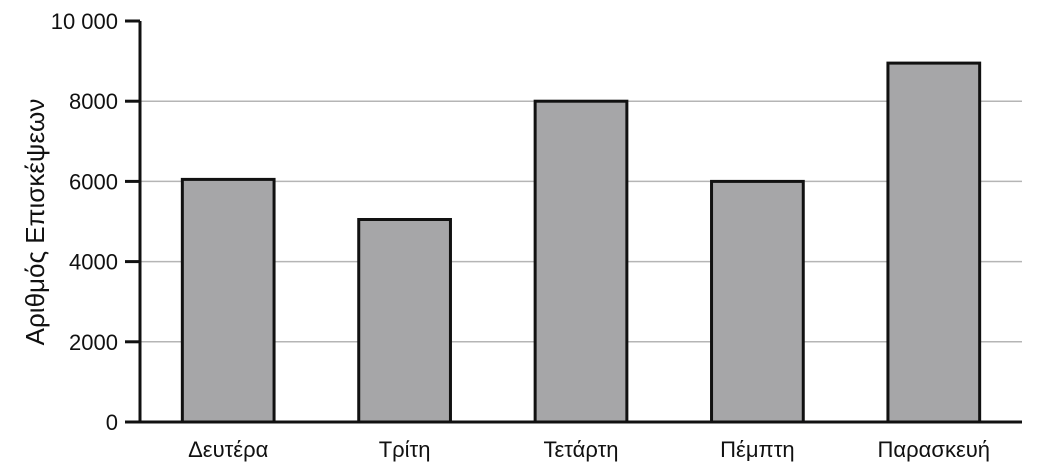  I want to click on x-tick-label: Τρίτη, so click(405, 449).